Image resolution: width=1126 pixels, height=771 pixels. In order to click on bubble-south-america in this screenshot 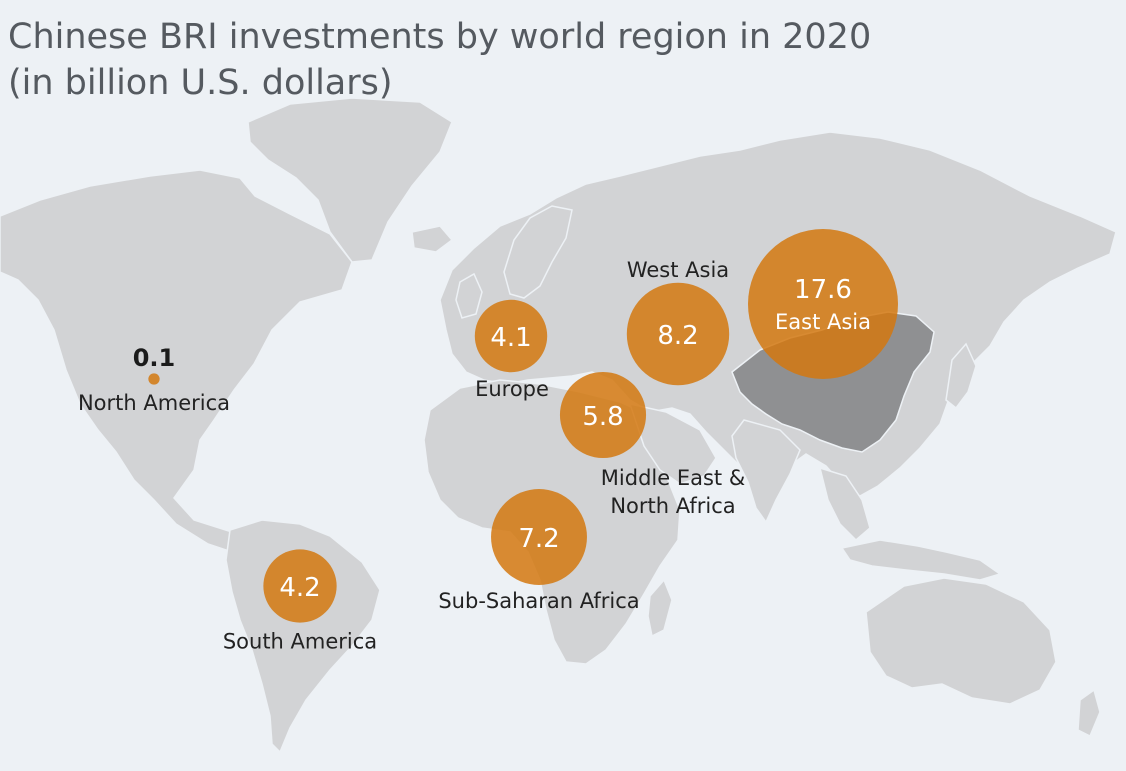, I will do `click(300, 586)`.